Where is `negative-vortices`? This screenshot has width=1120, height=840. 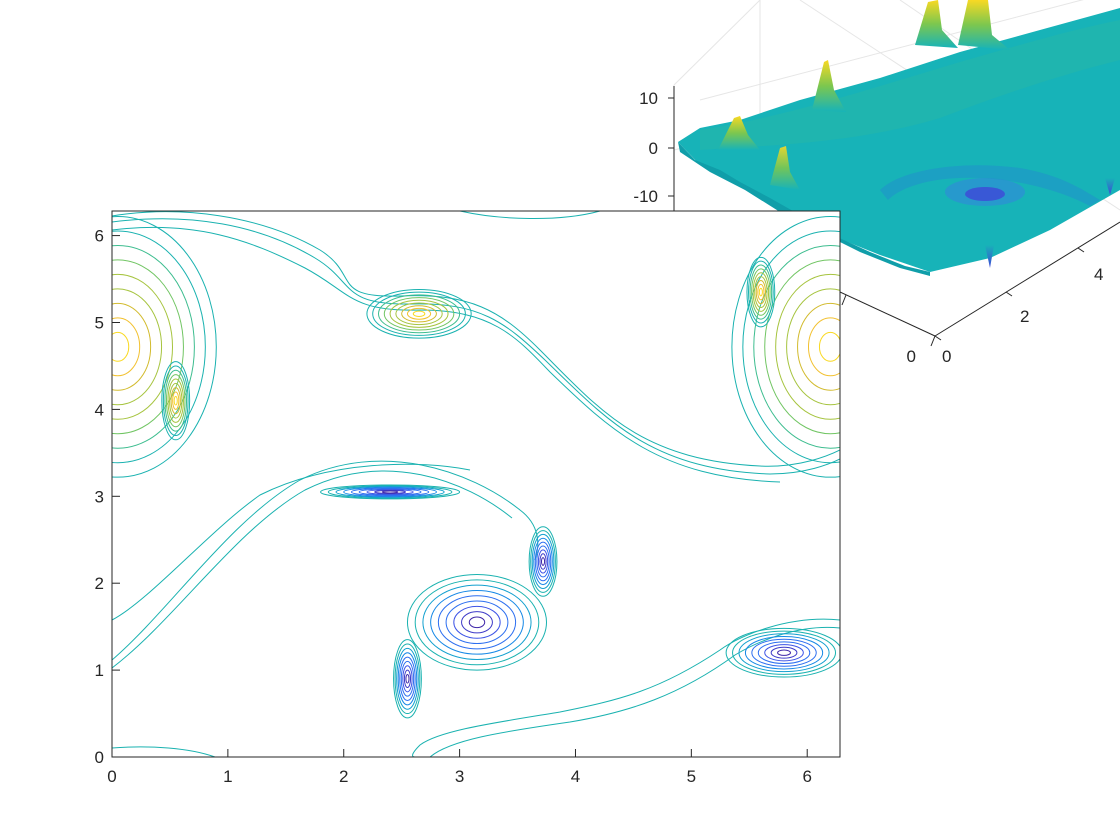
negative-vortices is located at coordinates (580, 601).